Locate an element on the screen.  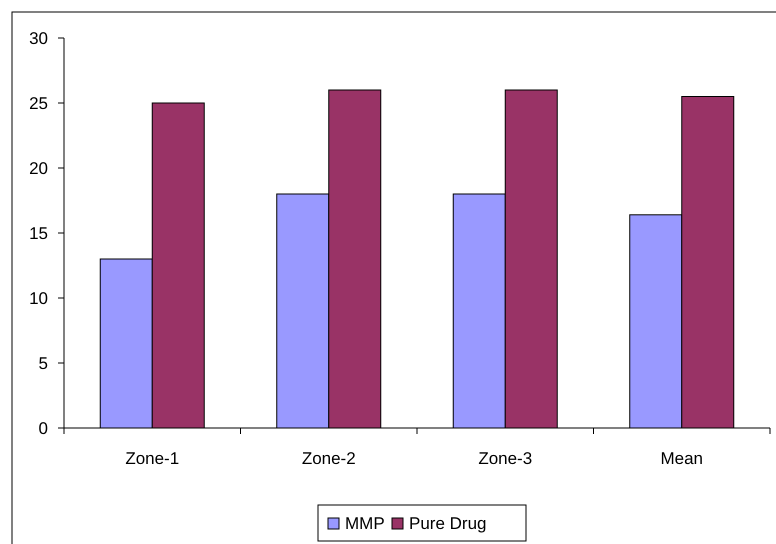
y-tick-label: 0 is located at coordinates (43, 428).